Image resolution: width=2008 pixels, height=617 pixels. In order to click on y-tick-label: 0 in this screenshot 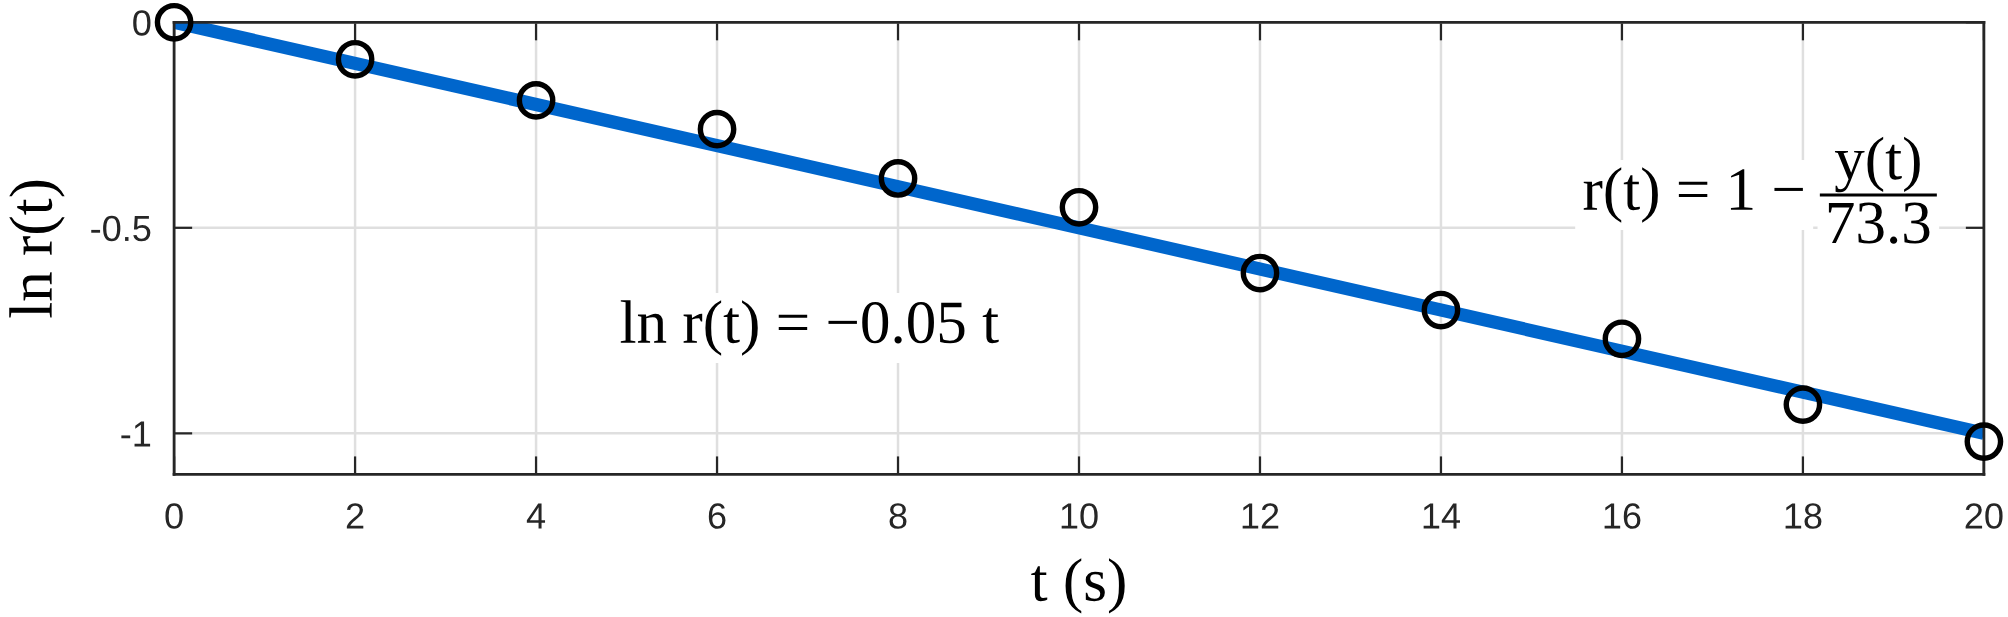, I will do `click(142, 23)`.